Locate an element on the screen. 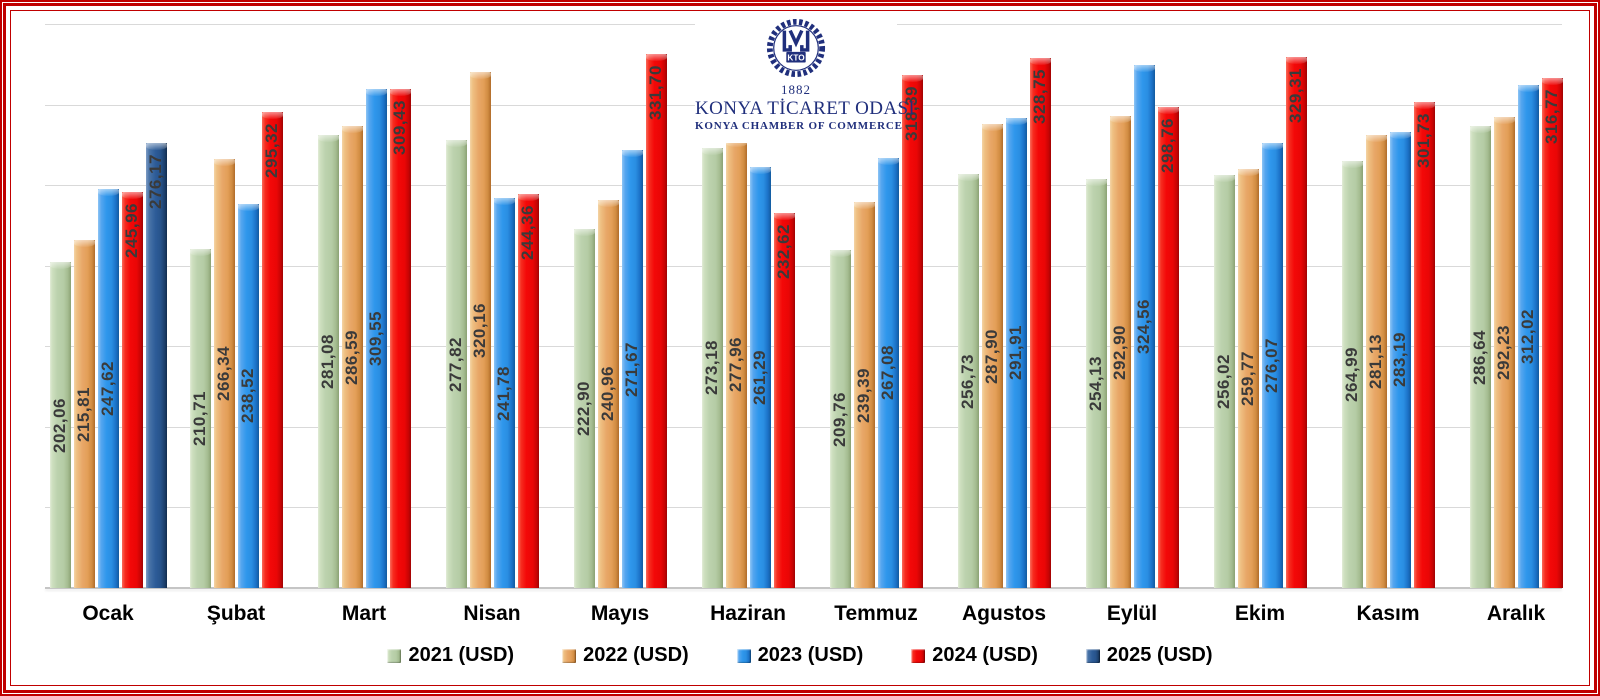  bar-2024-Mayıs: 331,70 is located at coordinates (656, 320).